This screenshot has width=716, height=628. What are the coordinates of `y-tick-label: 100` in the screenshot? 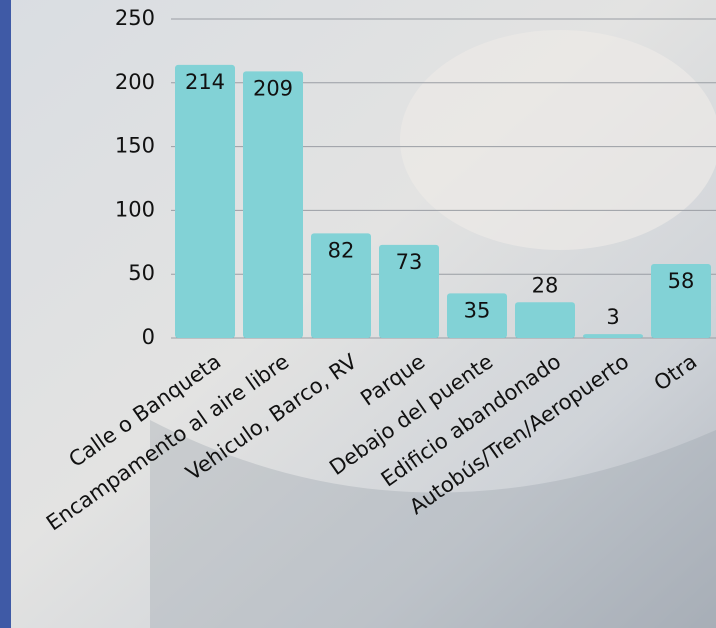 It's located at (135, 209).